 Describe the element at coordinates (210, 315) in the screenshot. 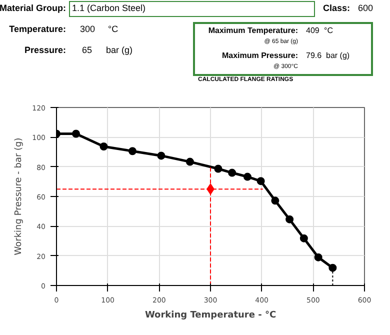

I see `x-axis-title: Working Temperature - °C` at that location.